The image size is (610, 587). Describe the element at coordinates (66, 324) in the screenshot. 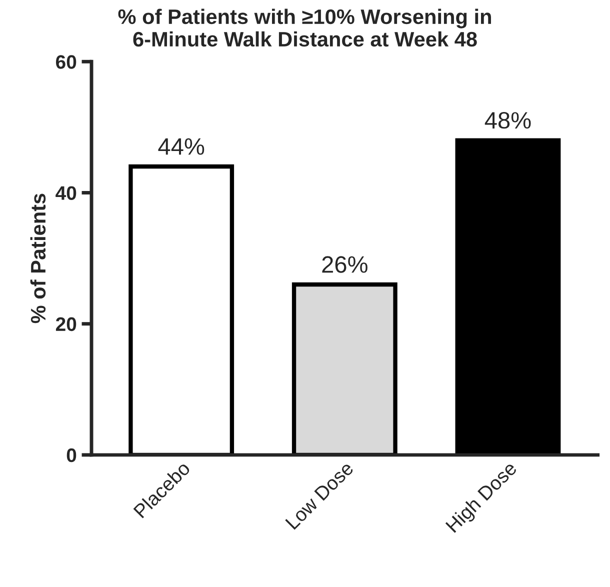

I see `y-tick-label: 20` at that location.